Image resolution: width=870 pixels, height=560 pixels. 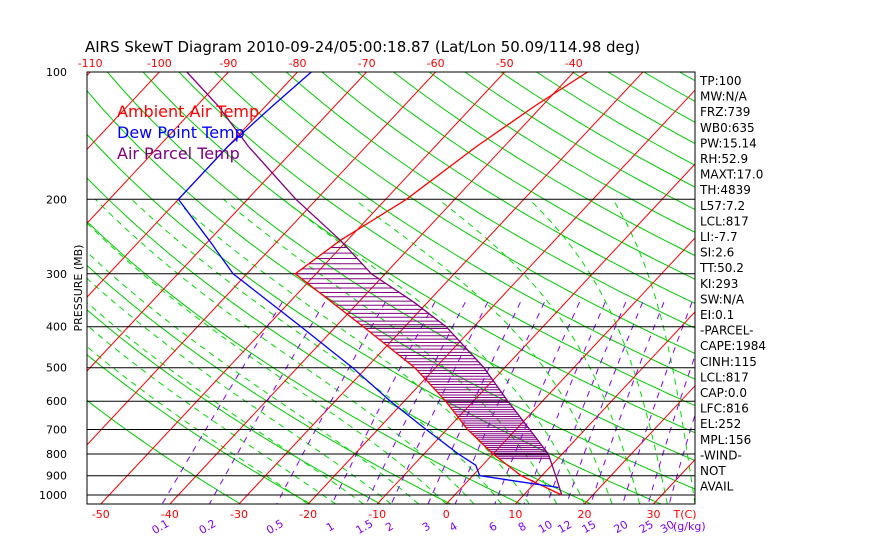 I want to click on stat-line: MAXT:17.0, so click(x=731, y=175).